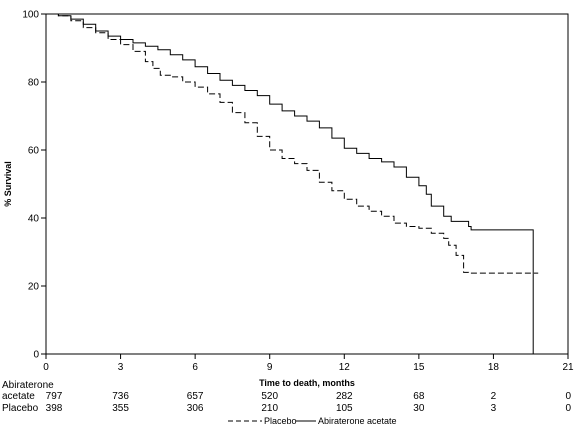 This screenshot has width=576, height=432. Describe the element at coordinates (28, 385) in the screenshot. I see `risk-row-label: Abiraterone` at that location.